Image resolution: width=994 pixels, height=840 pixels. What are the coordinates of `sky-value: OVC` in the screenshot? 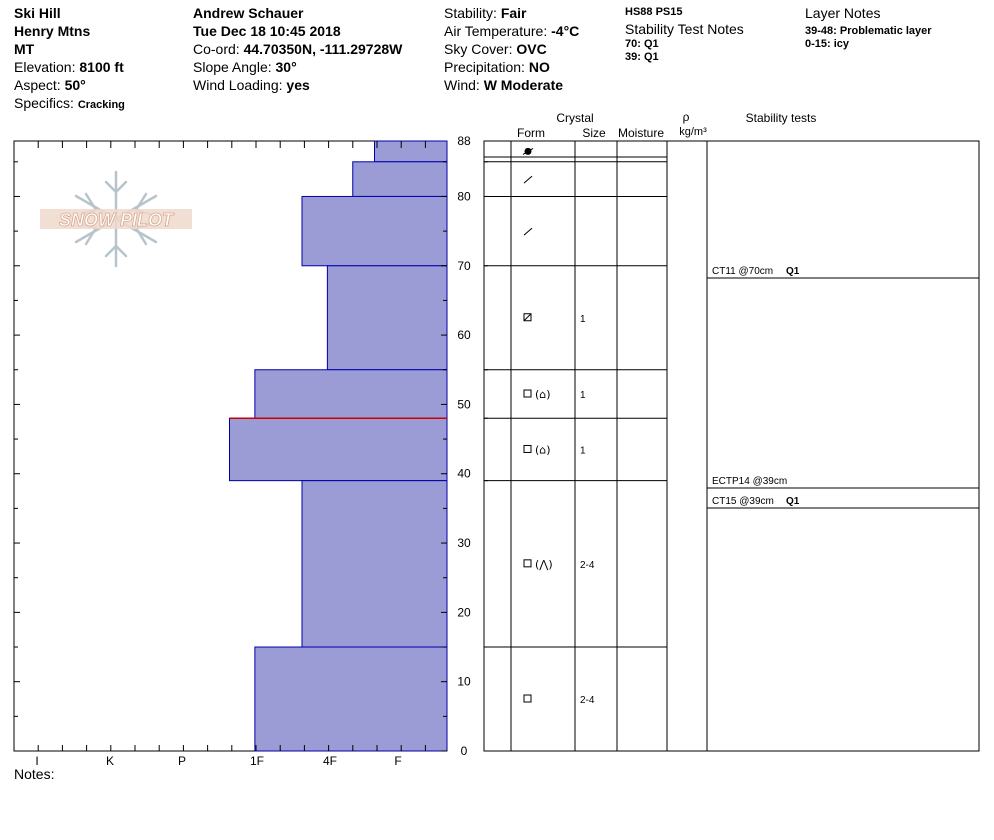 It's located at (531, 49).